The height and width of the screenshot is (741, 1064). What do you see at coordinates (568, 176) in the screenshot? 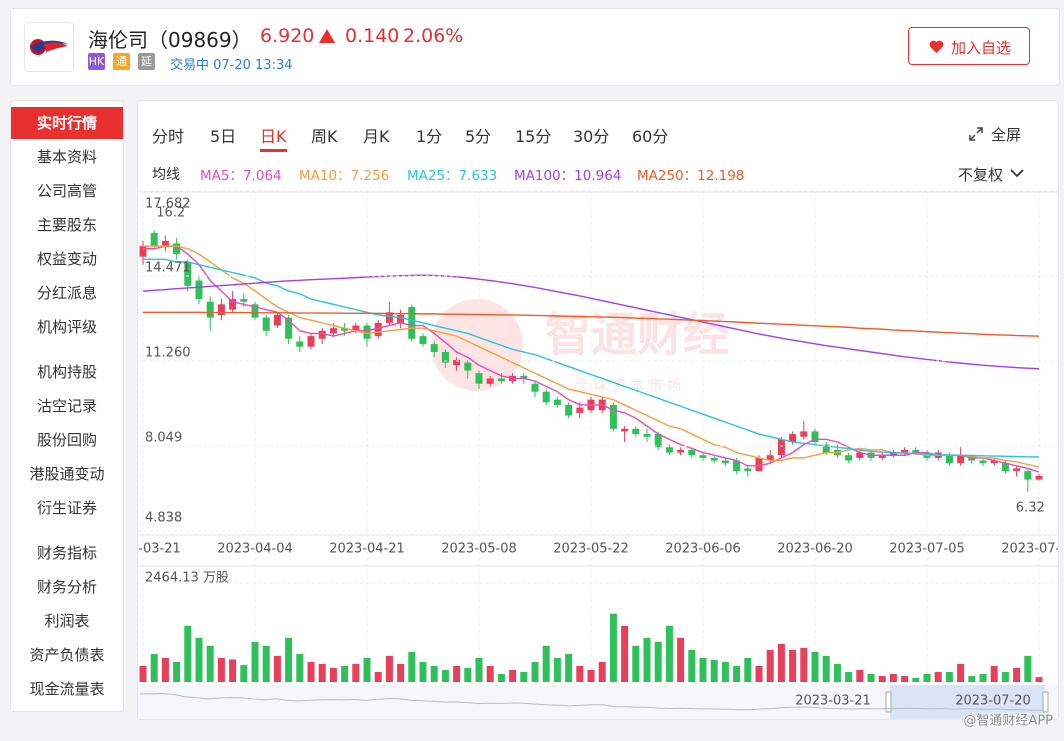
I see `ma-label: MA100：10.964` at bounding box center [568, 176].